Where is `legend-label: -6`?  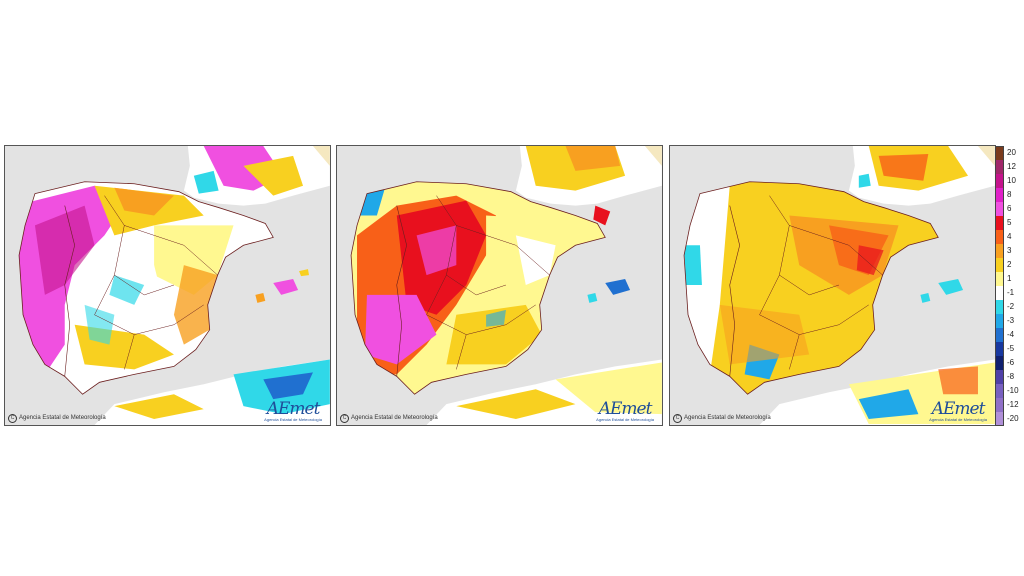 legend-label: -6 is located at coordinates (1011, 362).